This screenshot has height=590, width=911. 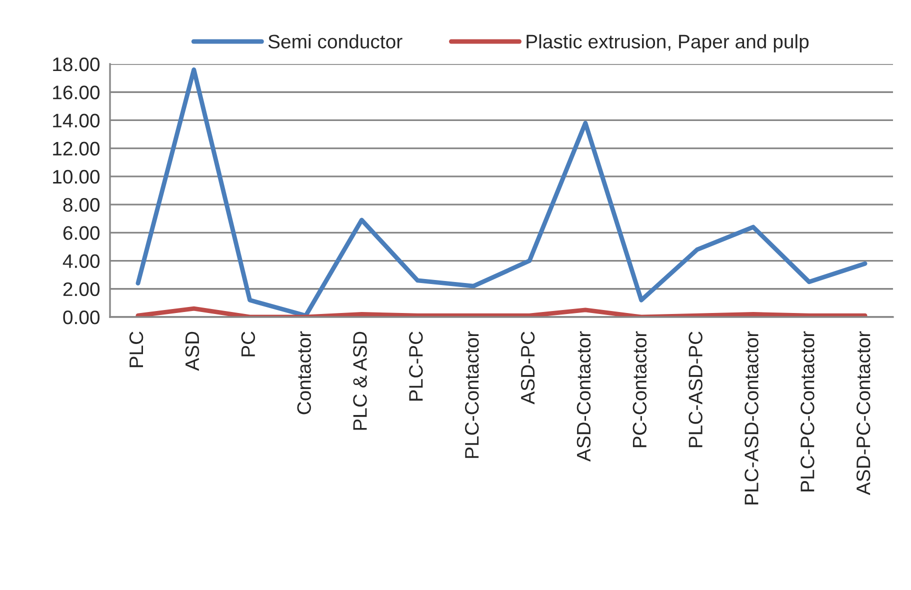 What do you see at coordinates (76, 149) in the screenshot?
I see `y-tick-label: 12.00` at bounding box center [76, 149].